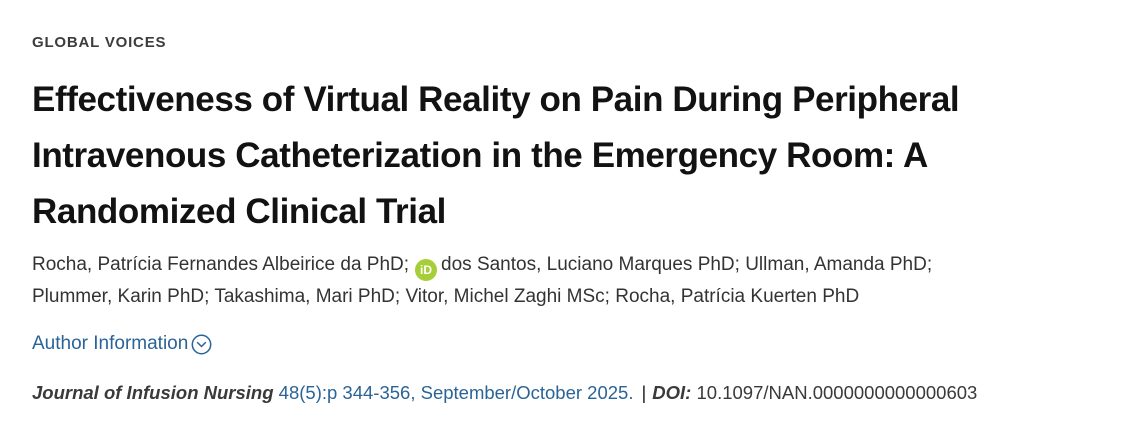  I want to click on article-title-line-3: Randomized Clinical Trial, so click(239, 211).